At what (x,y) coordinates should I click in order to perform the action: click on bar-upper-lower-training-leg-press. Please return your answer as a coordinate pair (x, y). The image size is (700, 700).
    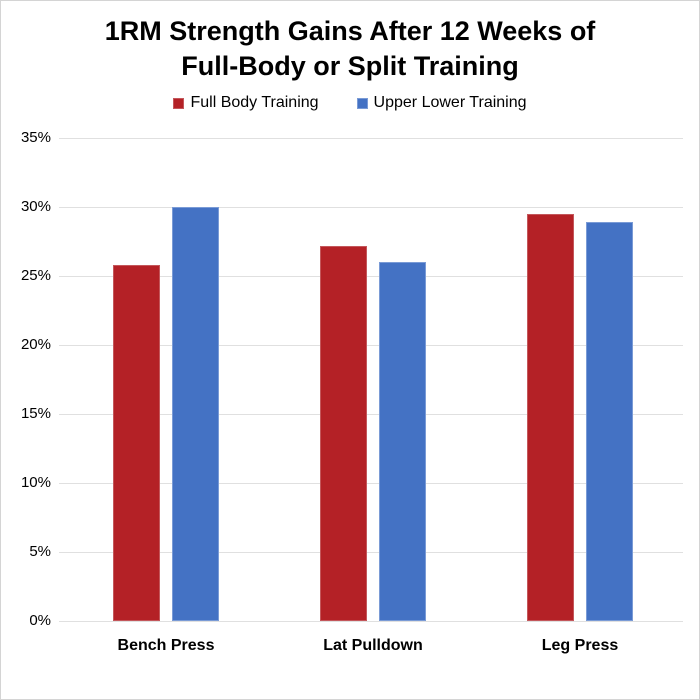
    Looking at the image, I should click on (609, 421).